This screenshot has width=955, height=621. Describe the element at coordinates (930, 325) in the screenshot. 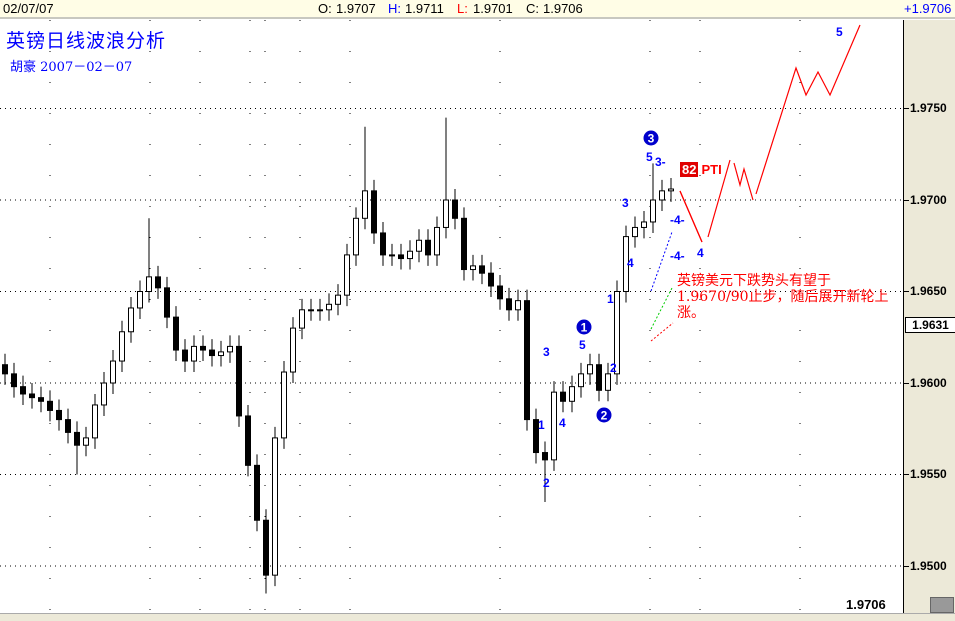

I see `current-price-marker: 1.9631` at that location.